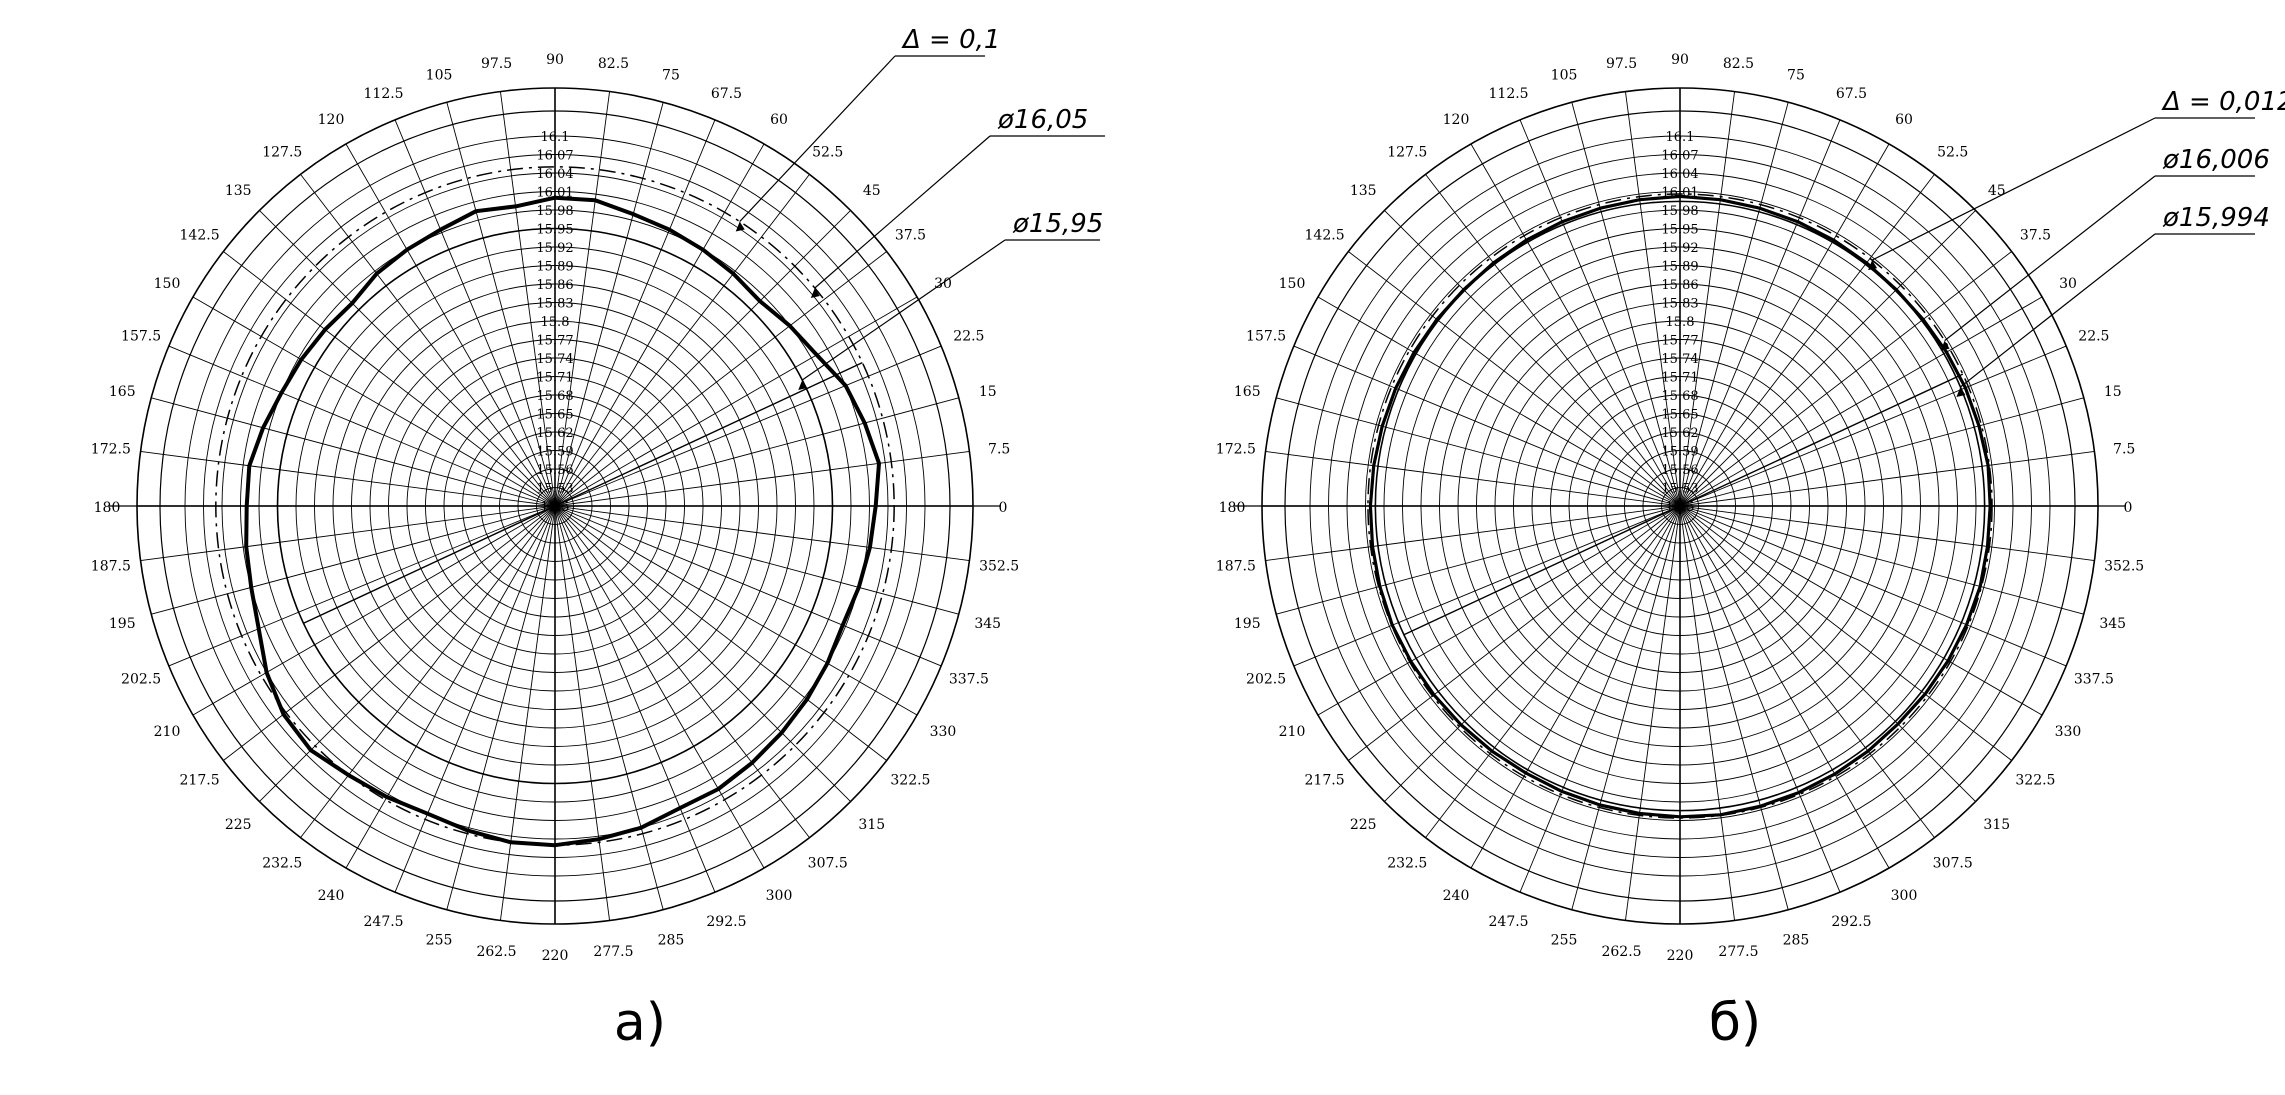 The height and width of the screenshot is (1095, 2285). What do you see at coordinates (167, 284) in the screenshot?
I see `angle-tick-label: 150` at bounding box center [167, 284].